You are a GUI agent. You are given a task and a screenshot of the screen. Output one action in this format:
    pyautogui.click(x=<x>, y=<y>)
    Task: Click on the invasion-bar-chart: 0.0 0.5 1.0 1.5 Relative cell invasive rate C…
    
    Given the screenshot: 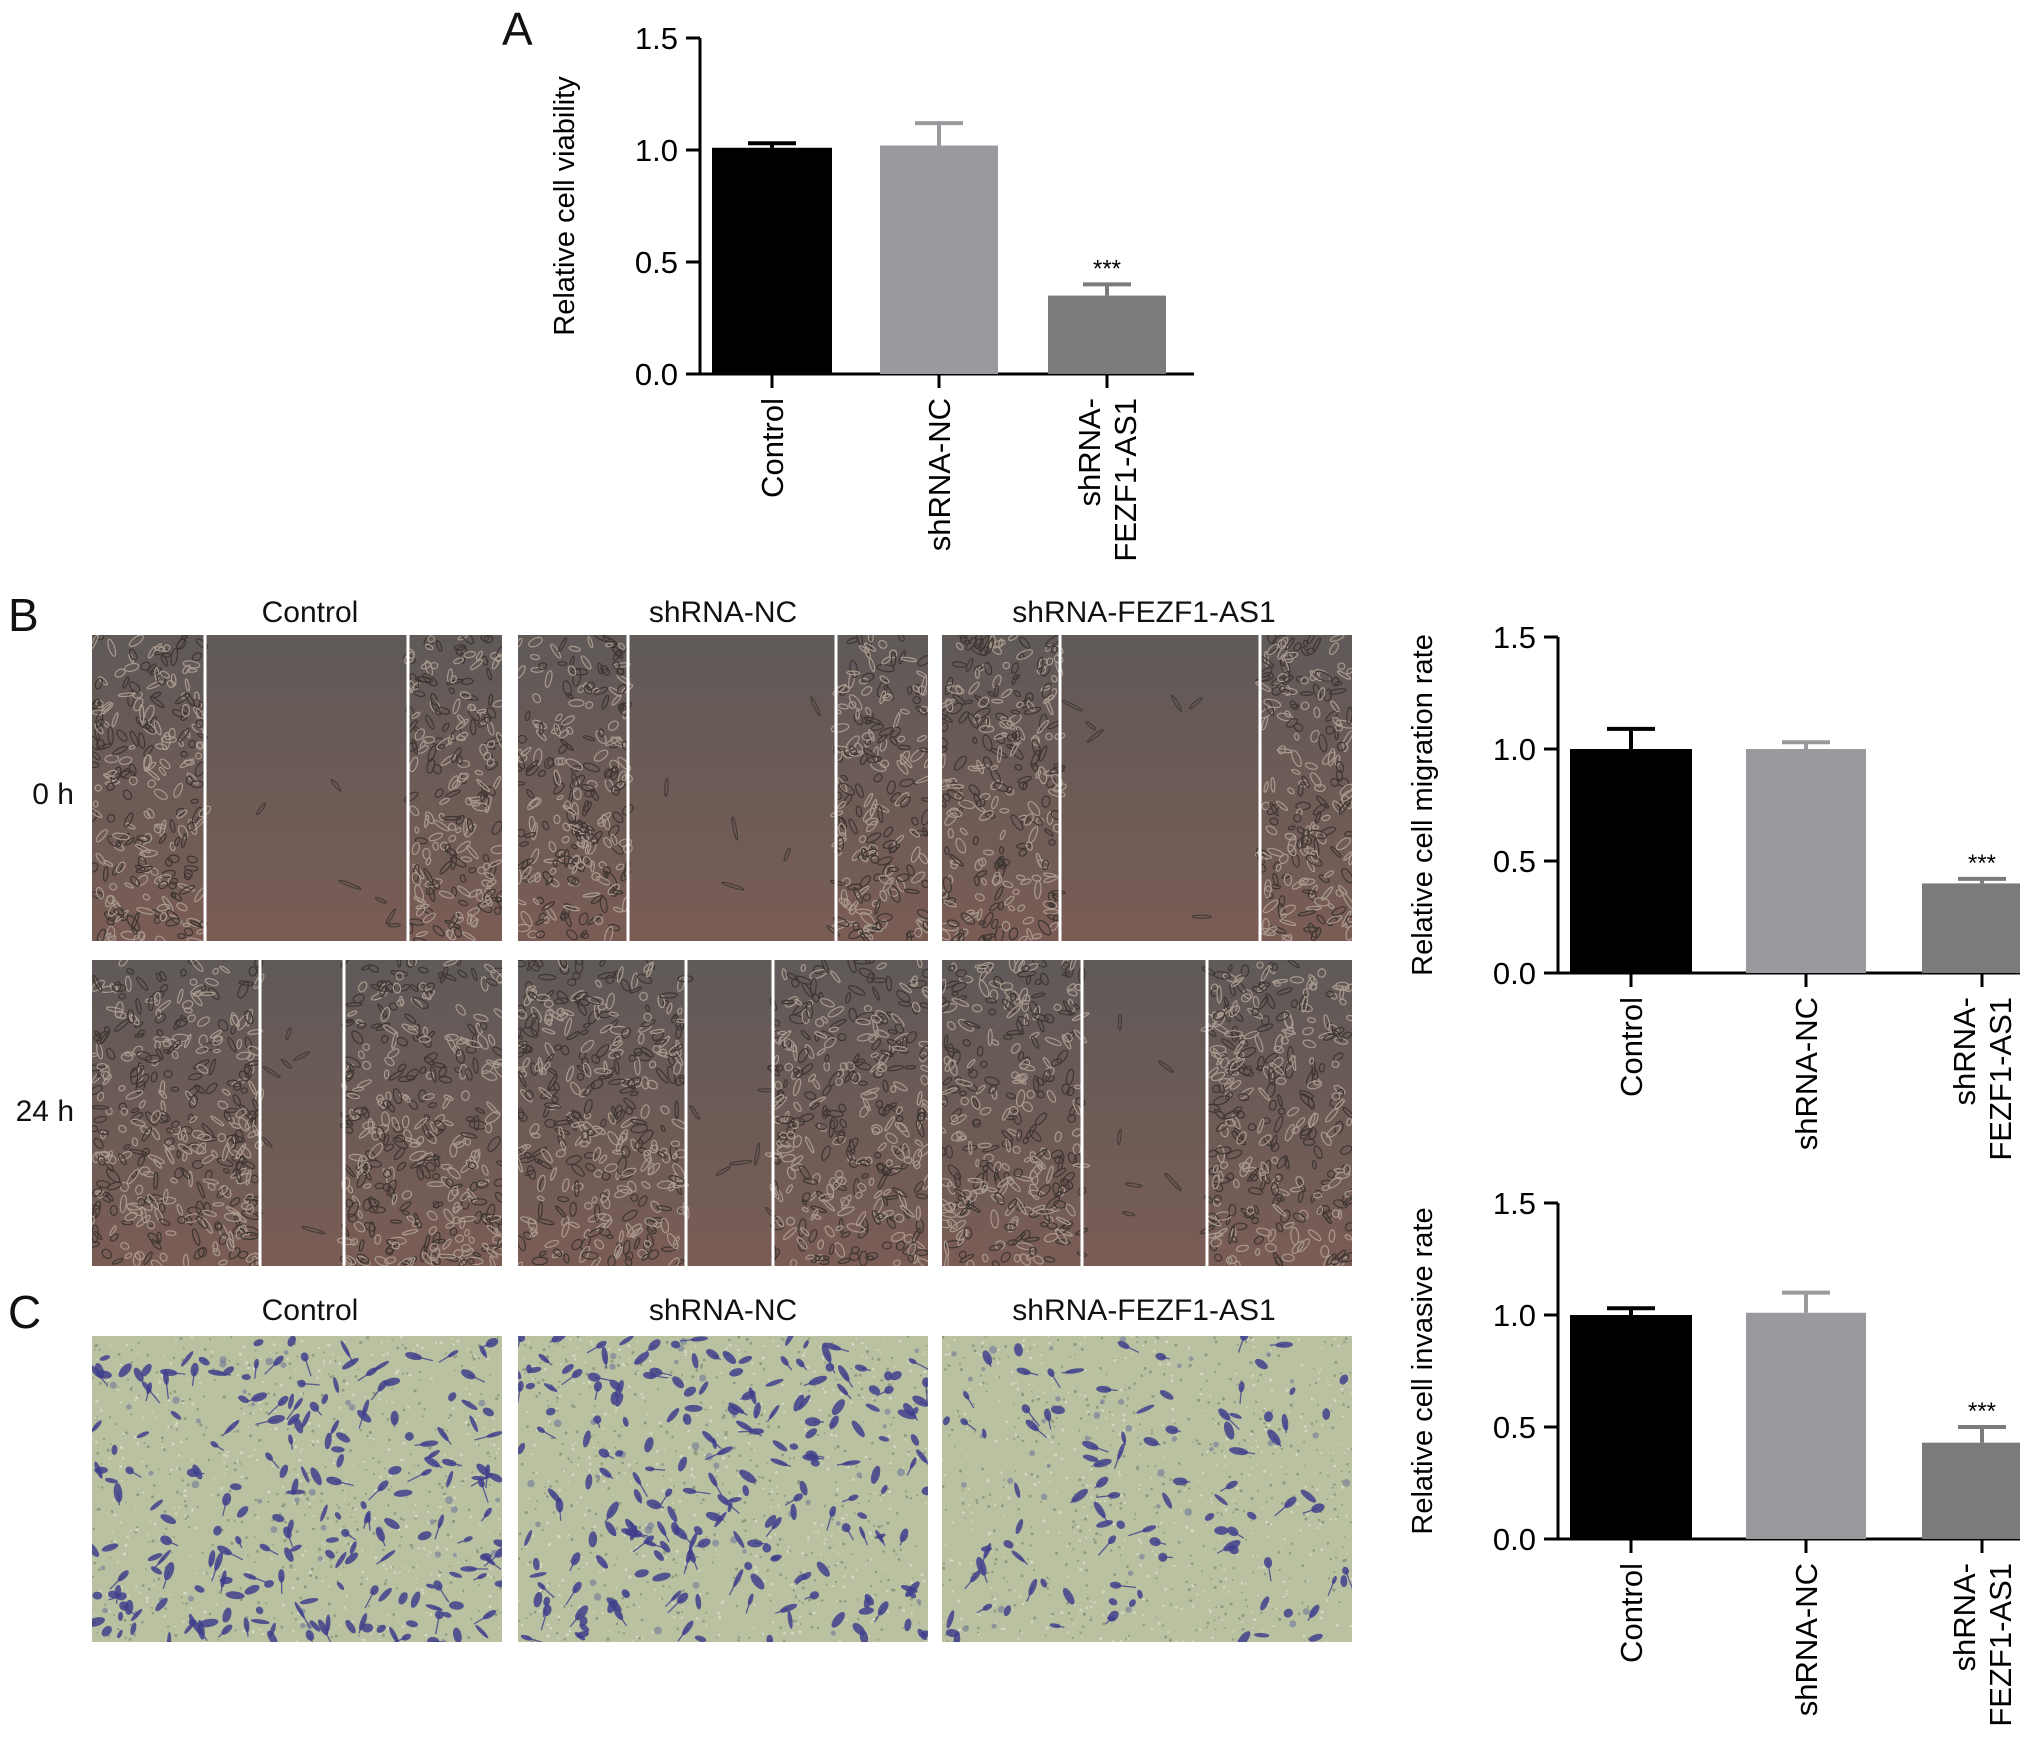 What is the action you would take?
    pyautogui.click(x=1713, y=1456)
    